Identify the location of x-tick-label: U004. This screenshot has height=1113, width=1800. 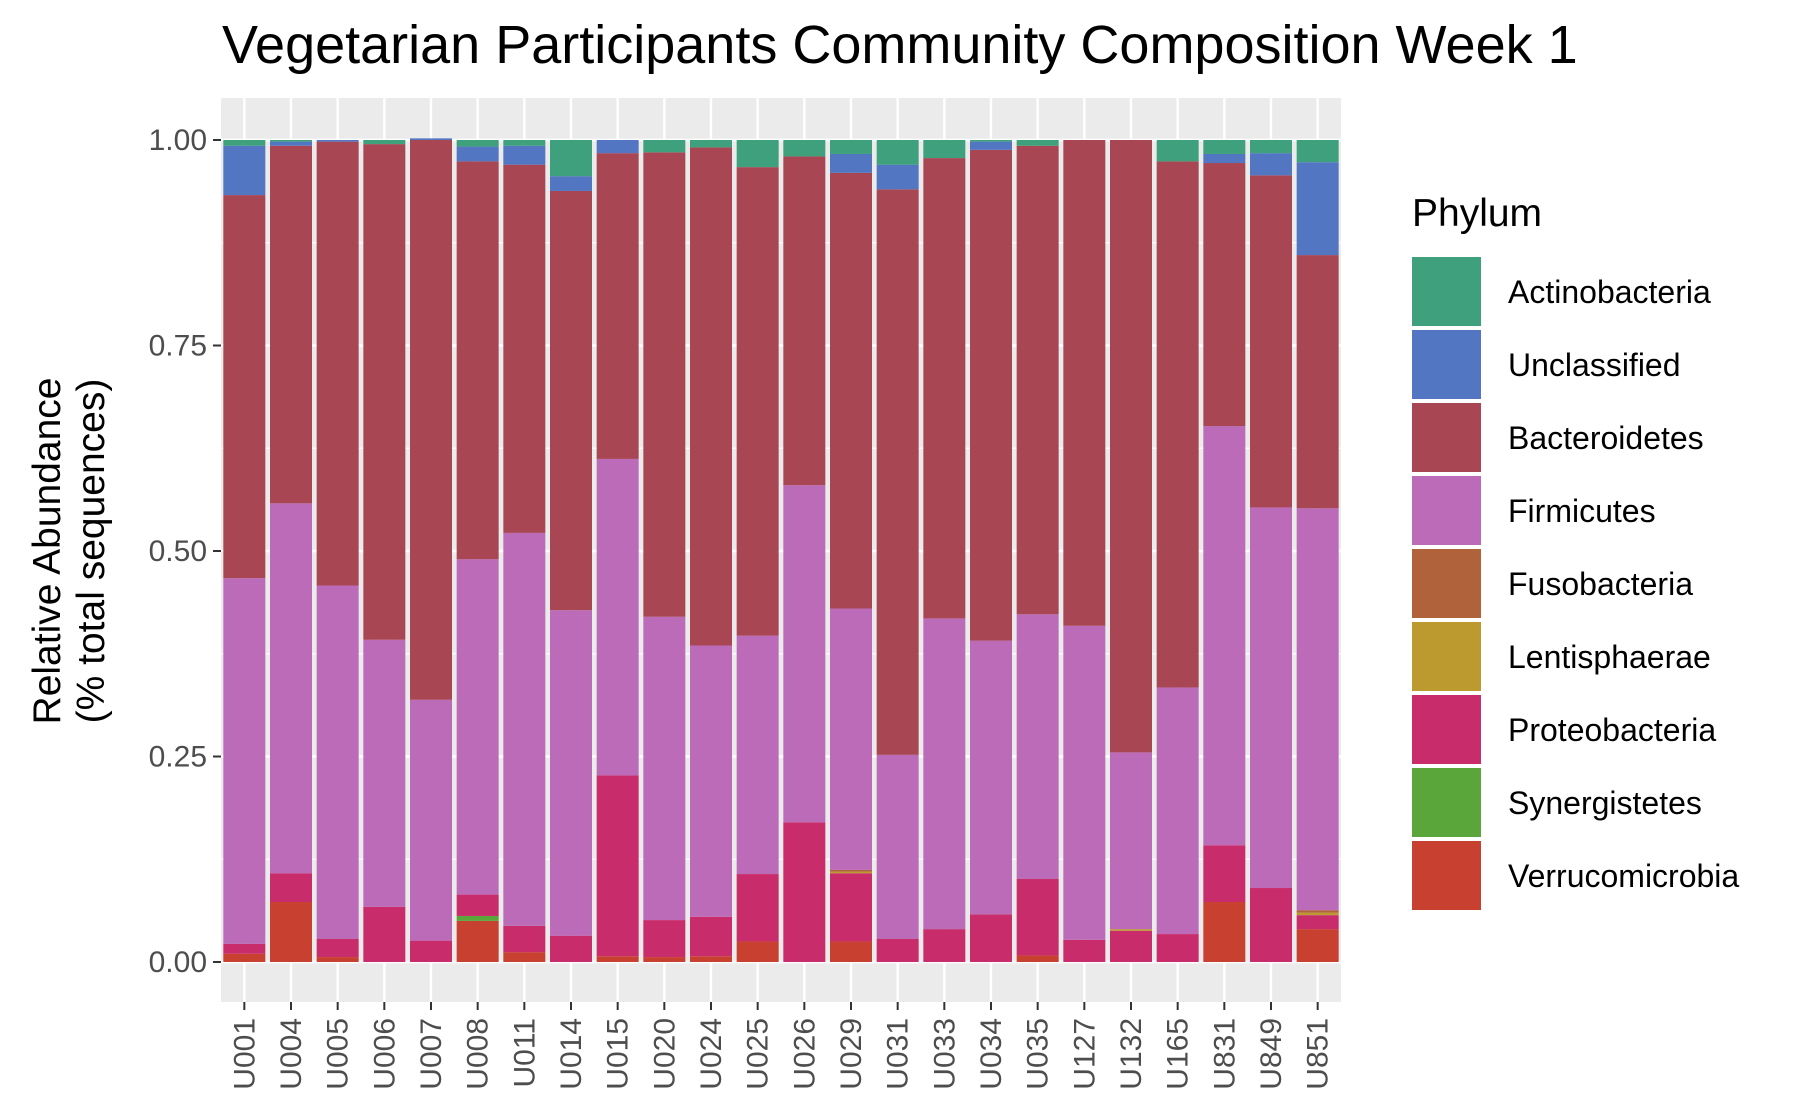
(291, 1054).